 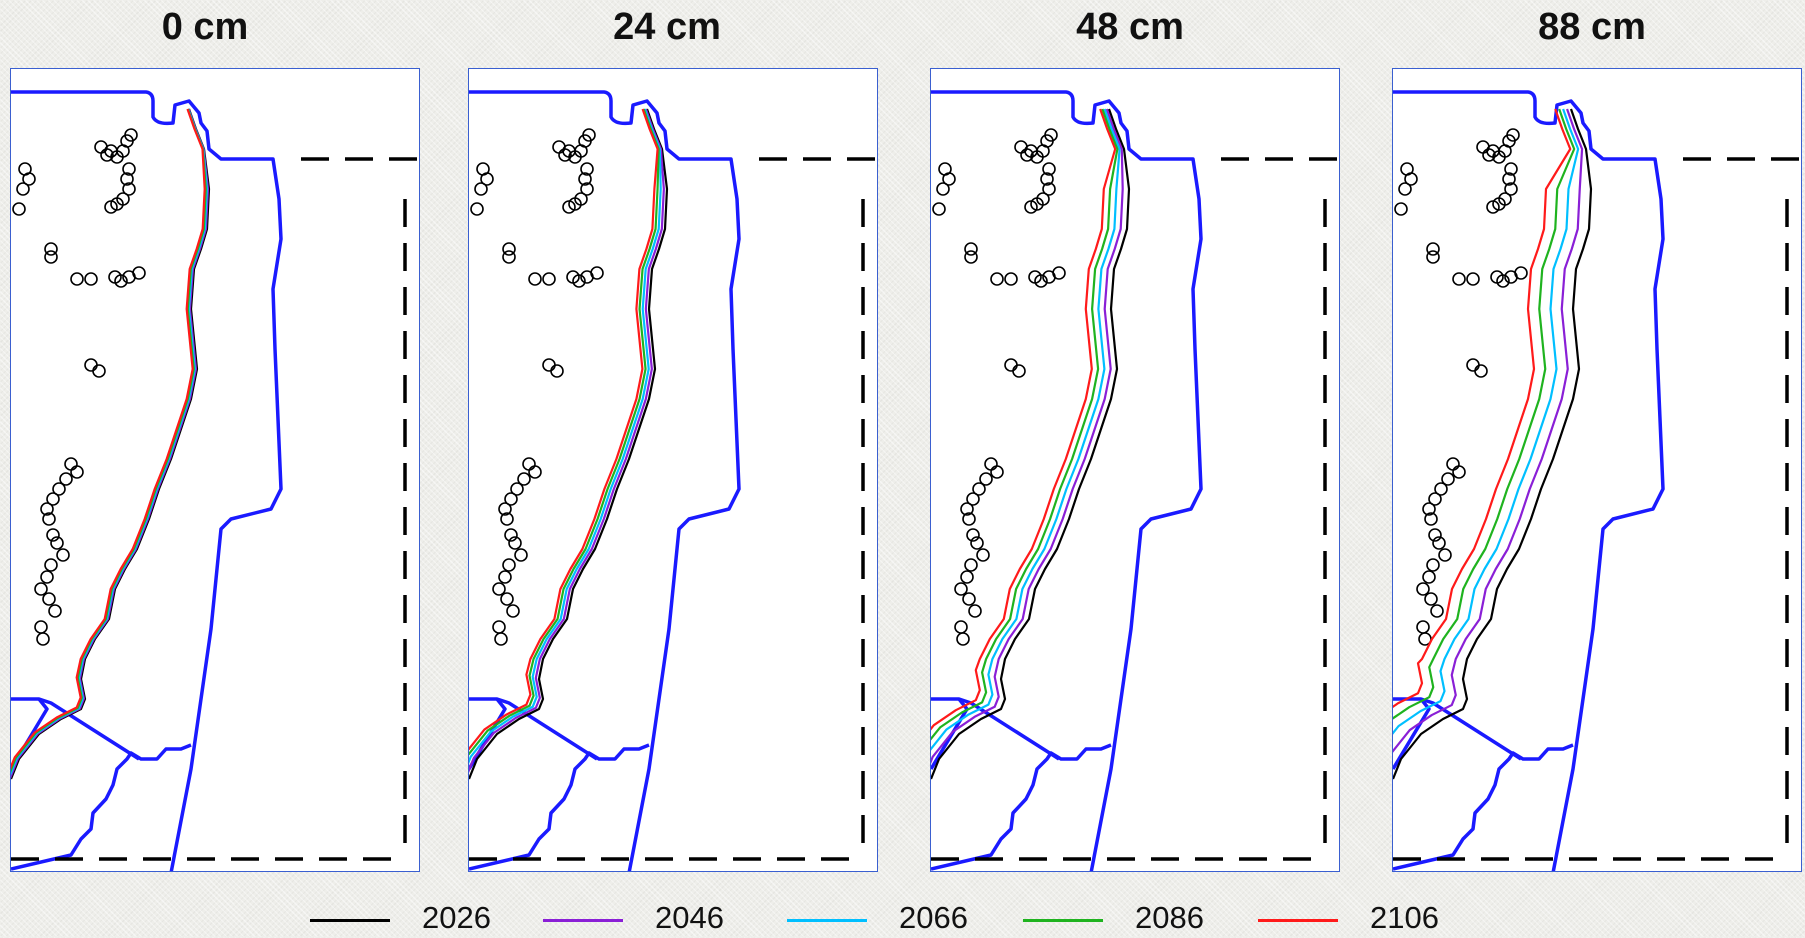 I want to click on scenario-title-0cm: 0 cm, so click(x=205, y=27).